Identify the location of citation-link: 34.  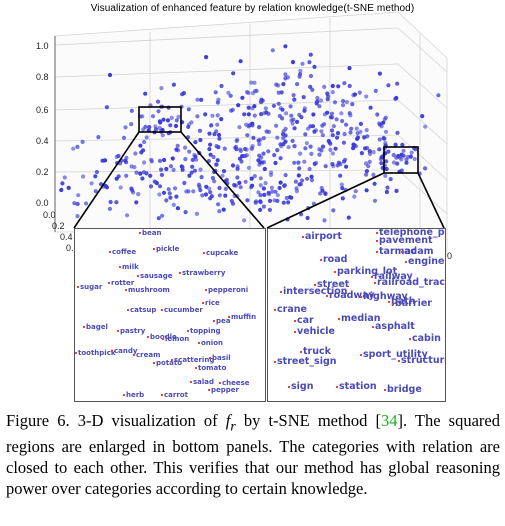
(389, 420).